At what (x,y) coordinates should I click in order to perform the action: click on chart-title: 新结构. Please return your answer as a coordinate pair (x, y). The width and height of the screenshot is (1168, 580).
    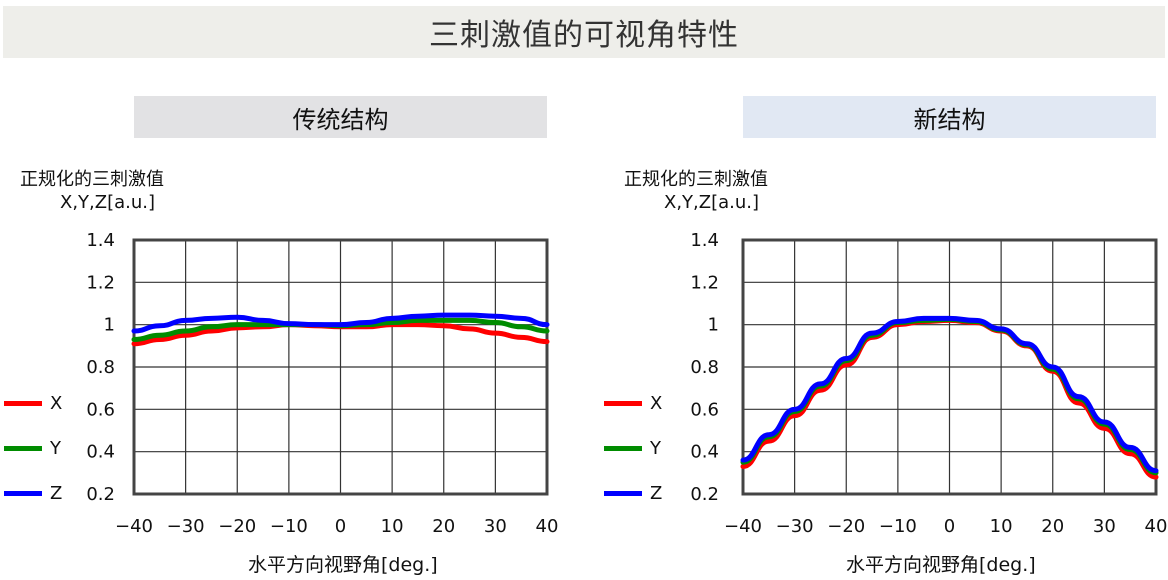
    Looking at the image, I should click on (949, 117).